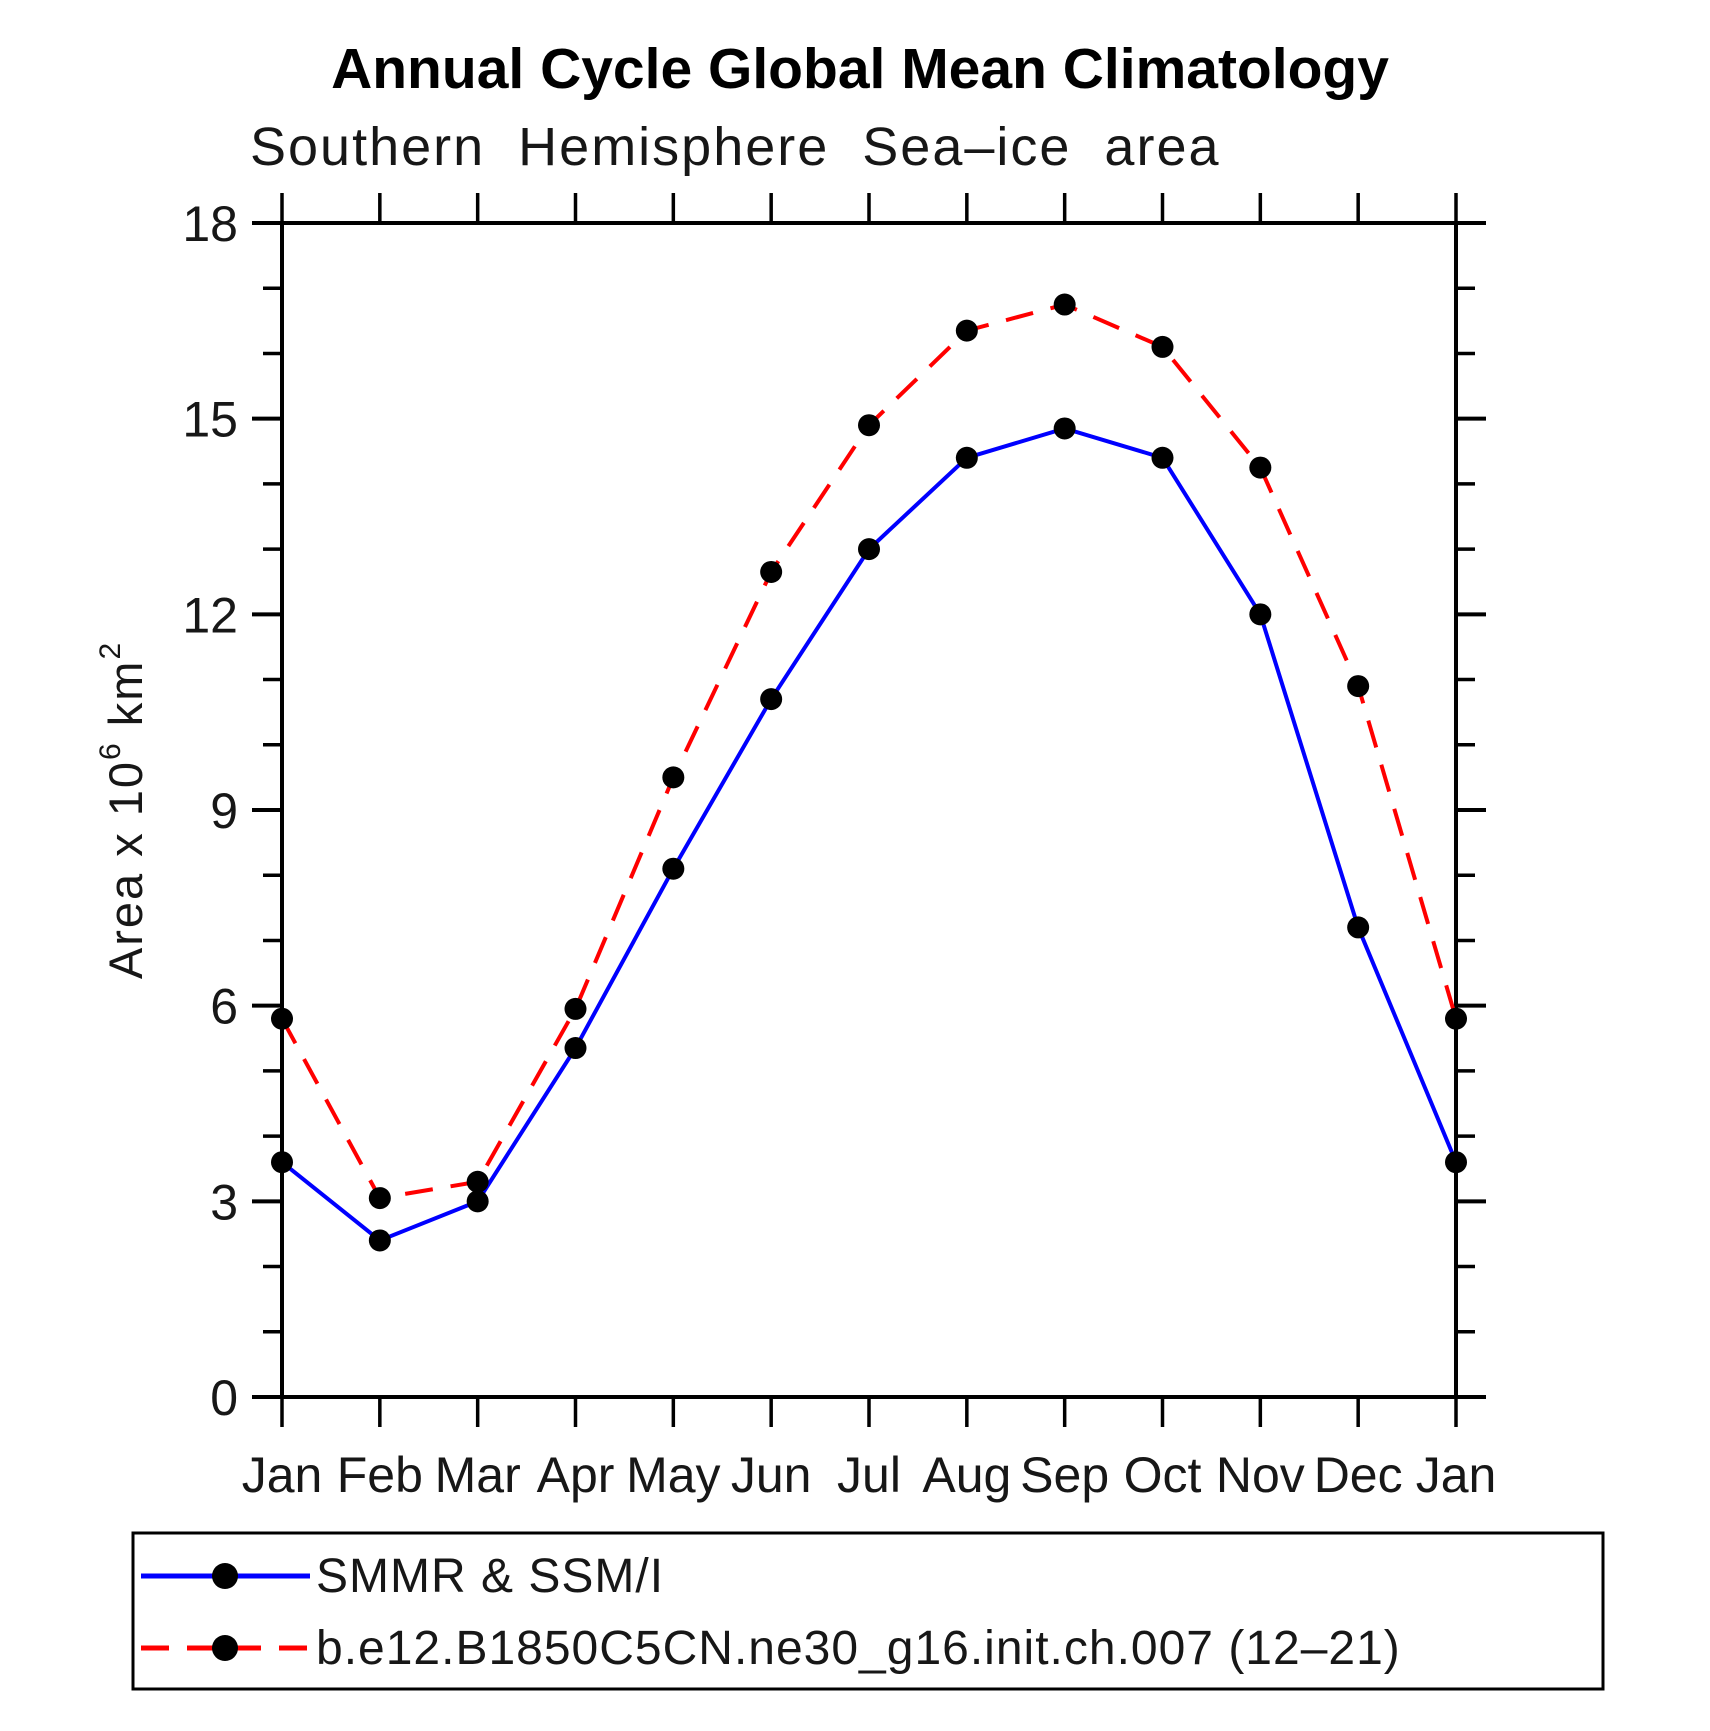 This screenshot has width=1710, height=1731. Describe the element at coordinates (210, 615) in the screenshot. I see `y-tick-label: 12` at that location.